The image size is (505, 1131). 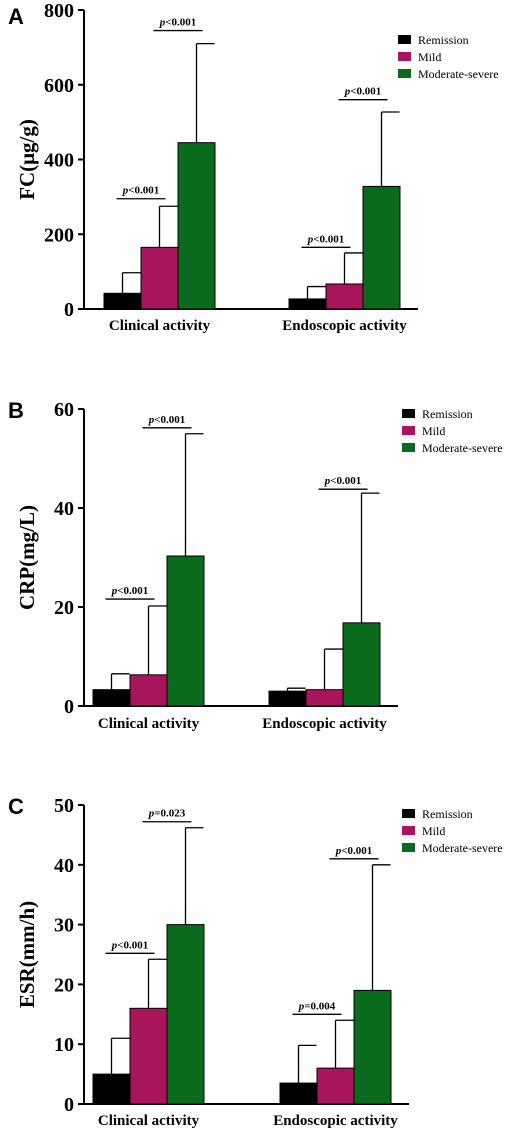 I want to click on y-tick-label: 600, so click(x=59, y=86).